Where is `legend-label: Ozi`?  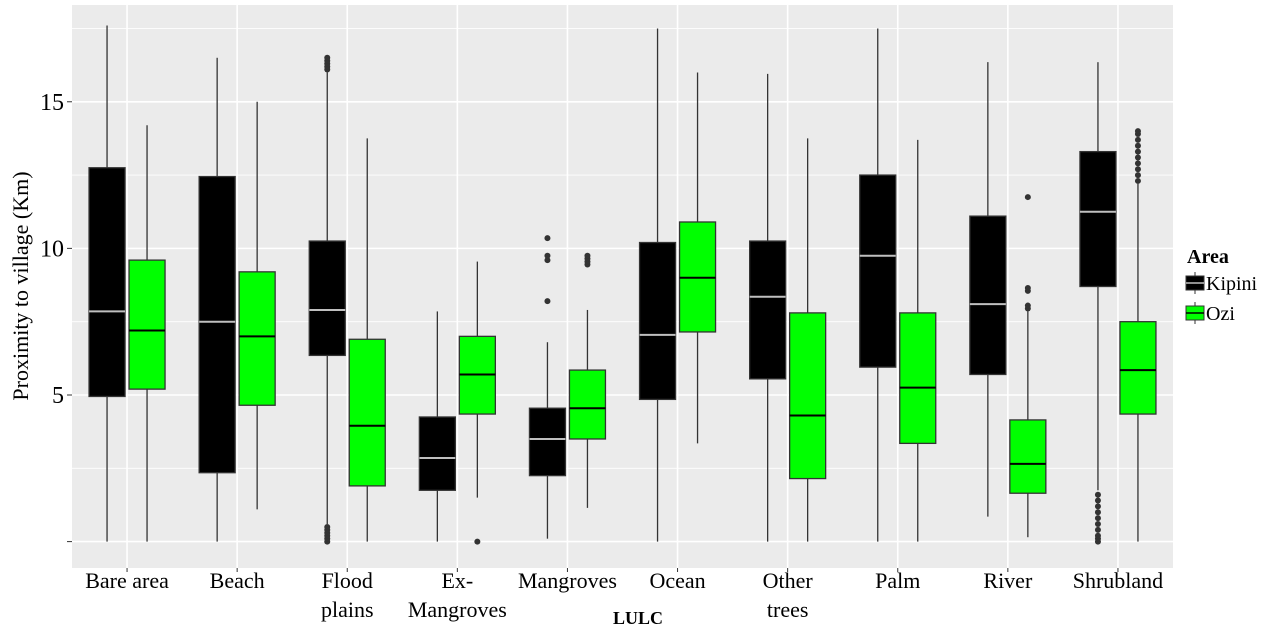 legend-label: Ozi is located at coordinates (1220, 314).